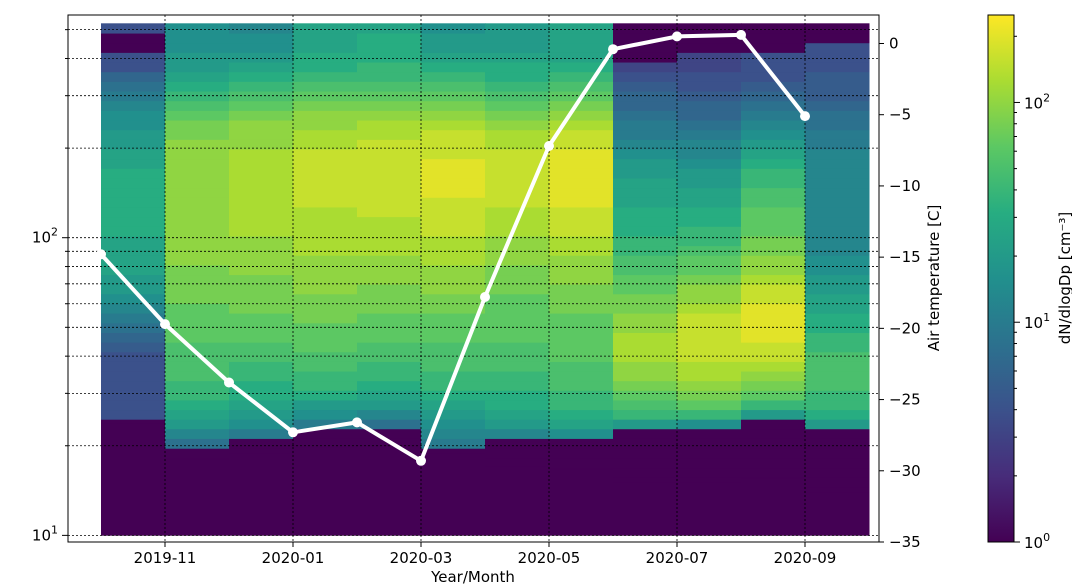 The height and width of the screenshot is (584, 1072). What do you see at coordinates (905, 471) in the screenshot?
I see `y-right-tick-label: −30` at bounding box center [905, 471].